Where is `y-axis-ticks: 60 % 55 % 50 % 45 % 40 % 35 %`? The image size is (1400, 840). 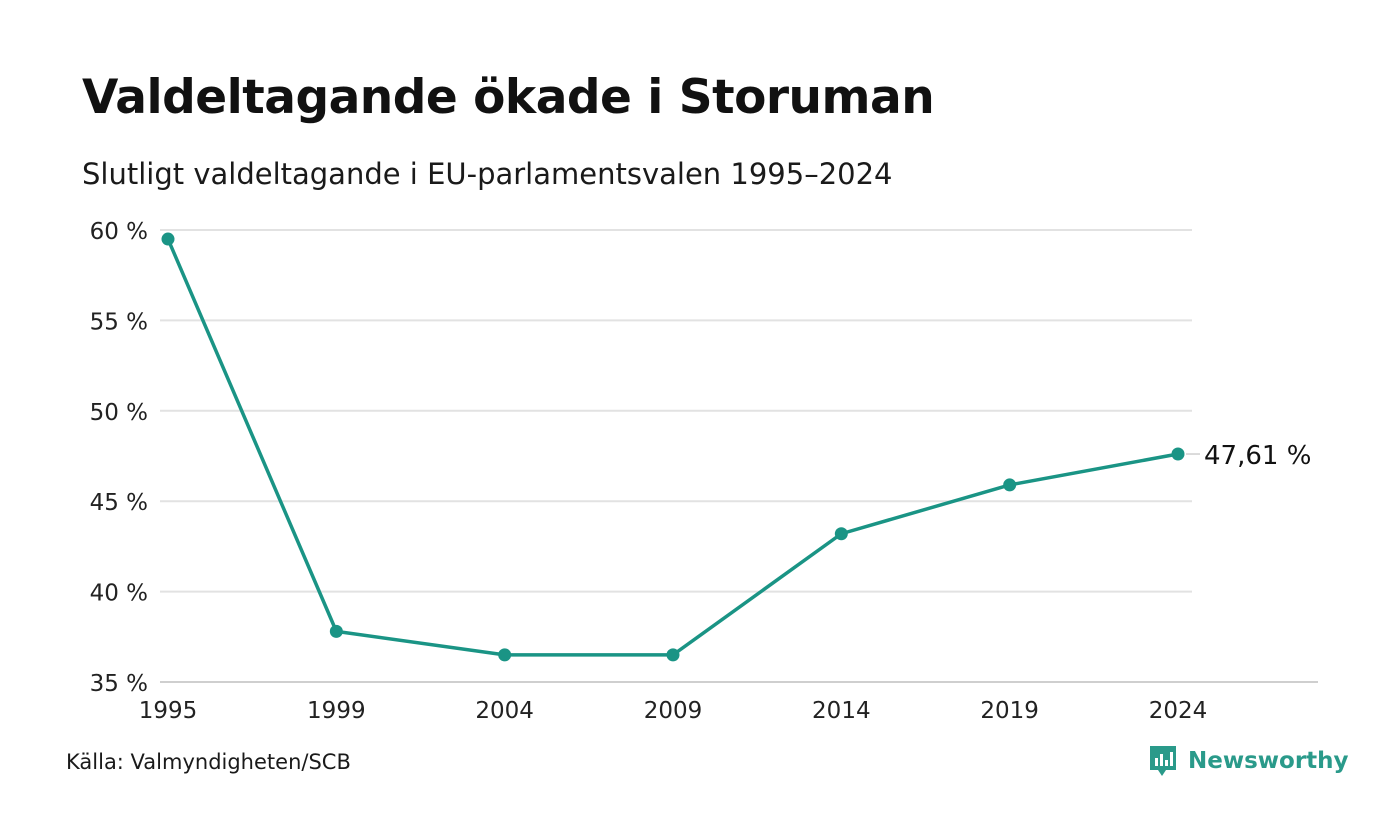
y-axis-ticks: 60 % 55 % 50 % 45 % 40 % 35 % is located at coordinates (119, 458).